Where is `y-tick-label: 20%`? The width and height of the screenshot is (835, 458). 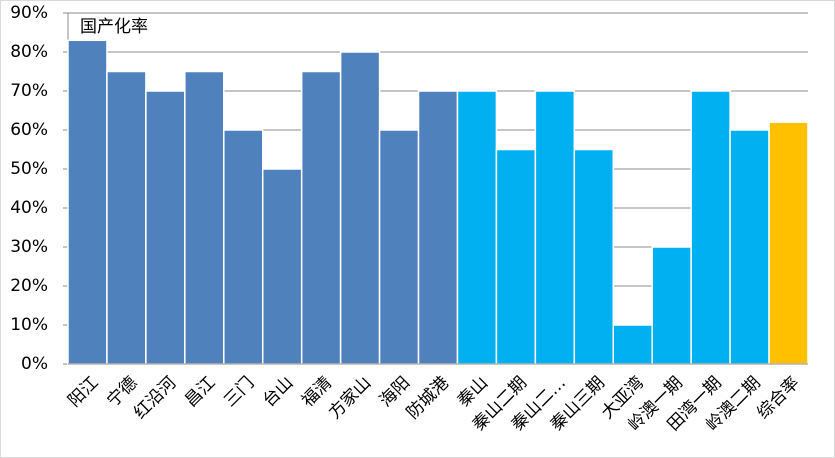 y-tick-label: 20% is located at coordinates (29, 286).